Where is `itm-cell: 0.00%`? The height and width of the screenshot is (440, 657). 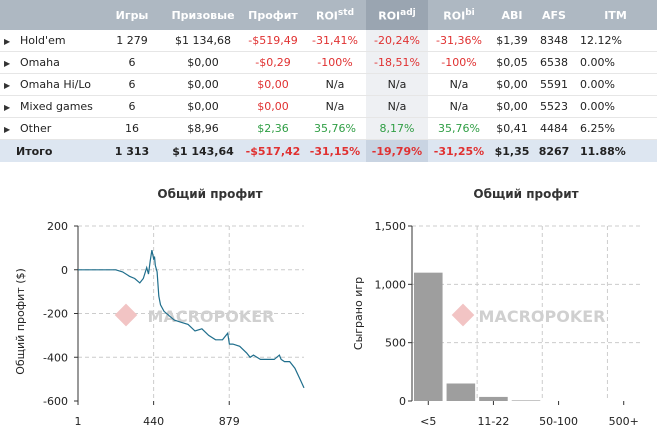
itm-cell: 0.00% is located at coordinates (615, 84).